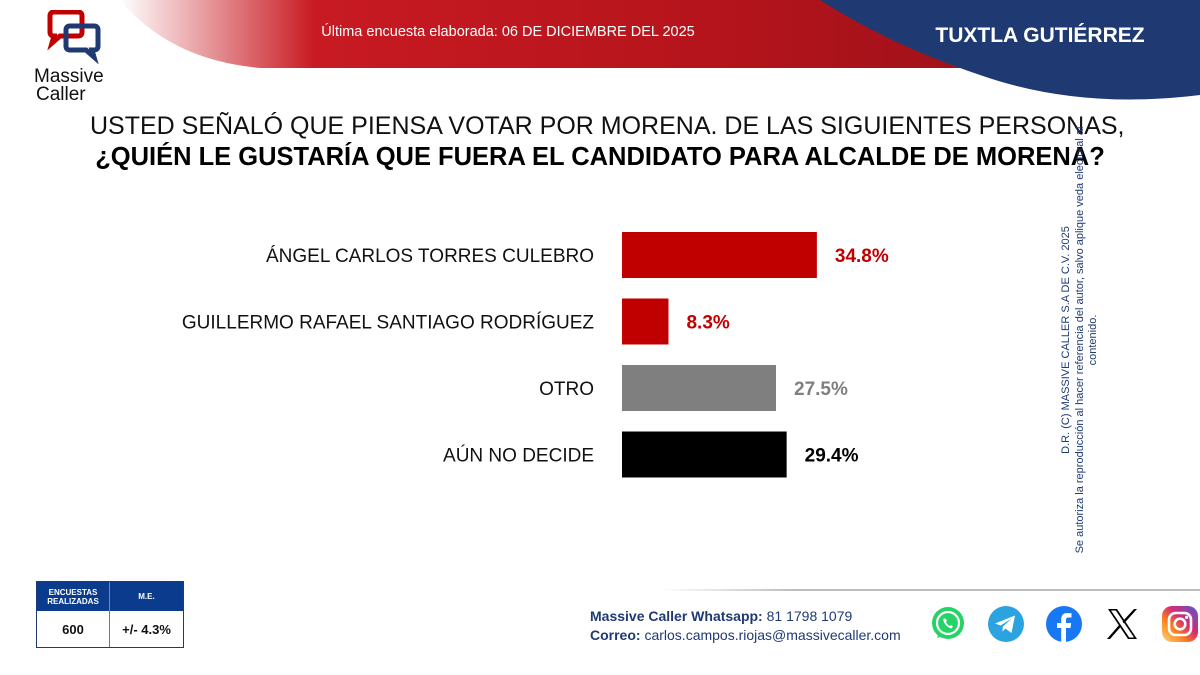 This screenshot has width=1200, height=675. What do you see at coordinates (809, 616) in the screenshot?
I see `whatsapp-number: 81 1798 1079` at bounding box center [809, 616].